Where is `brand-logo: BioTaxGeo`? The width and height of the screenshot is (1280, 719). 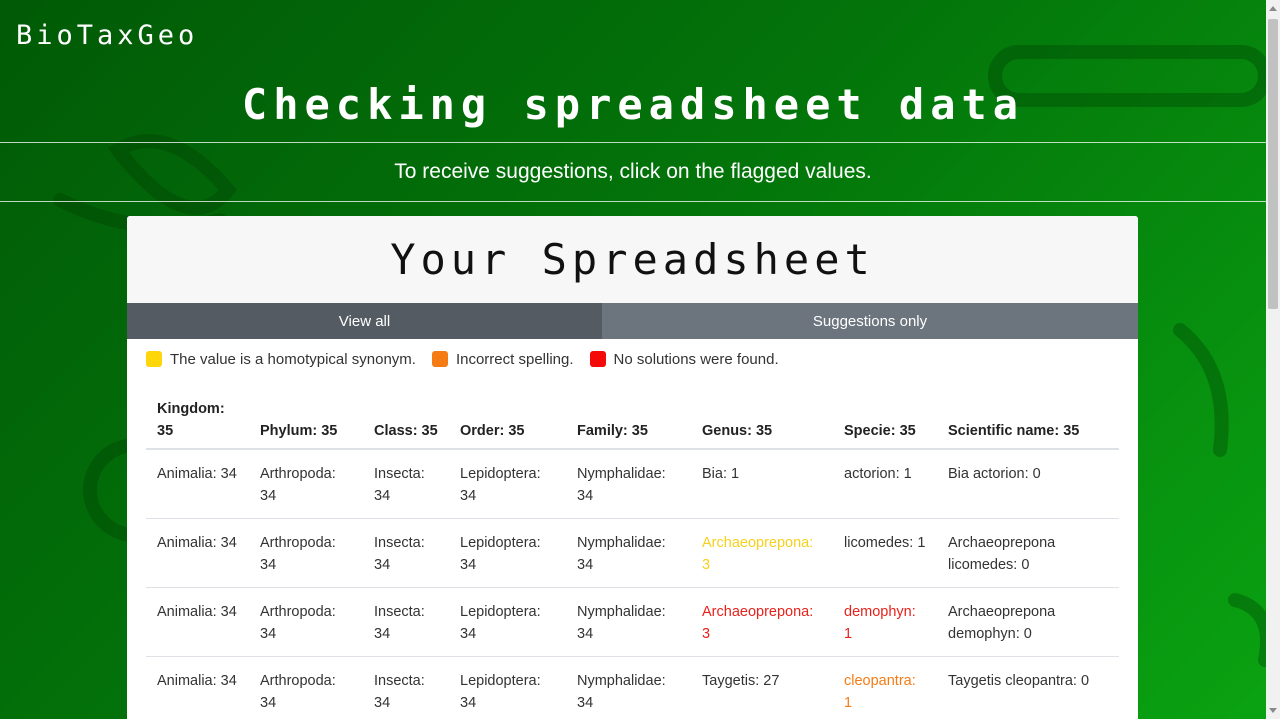 brand-logo: BioTaxGeo is located at coordinates (107, 35).